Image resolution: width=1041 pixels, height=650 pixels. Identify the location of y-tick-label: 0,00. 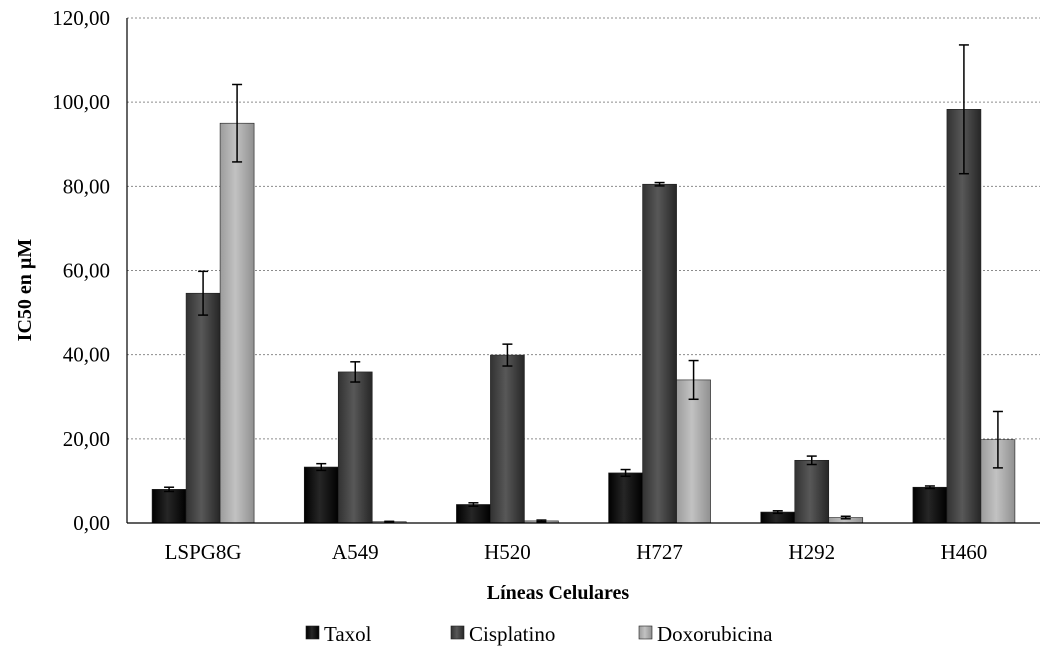
(91, 523).